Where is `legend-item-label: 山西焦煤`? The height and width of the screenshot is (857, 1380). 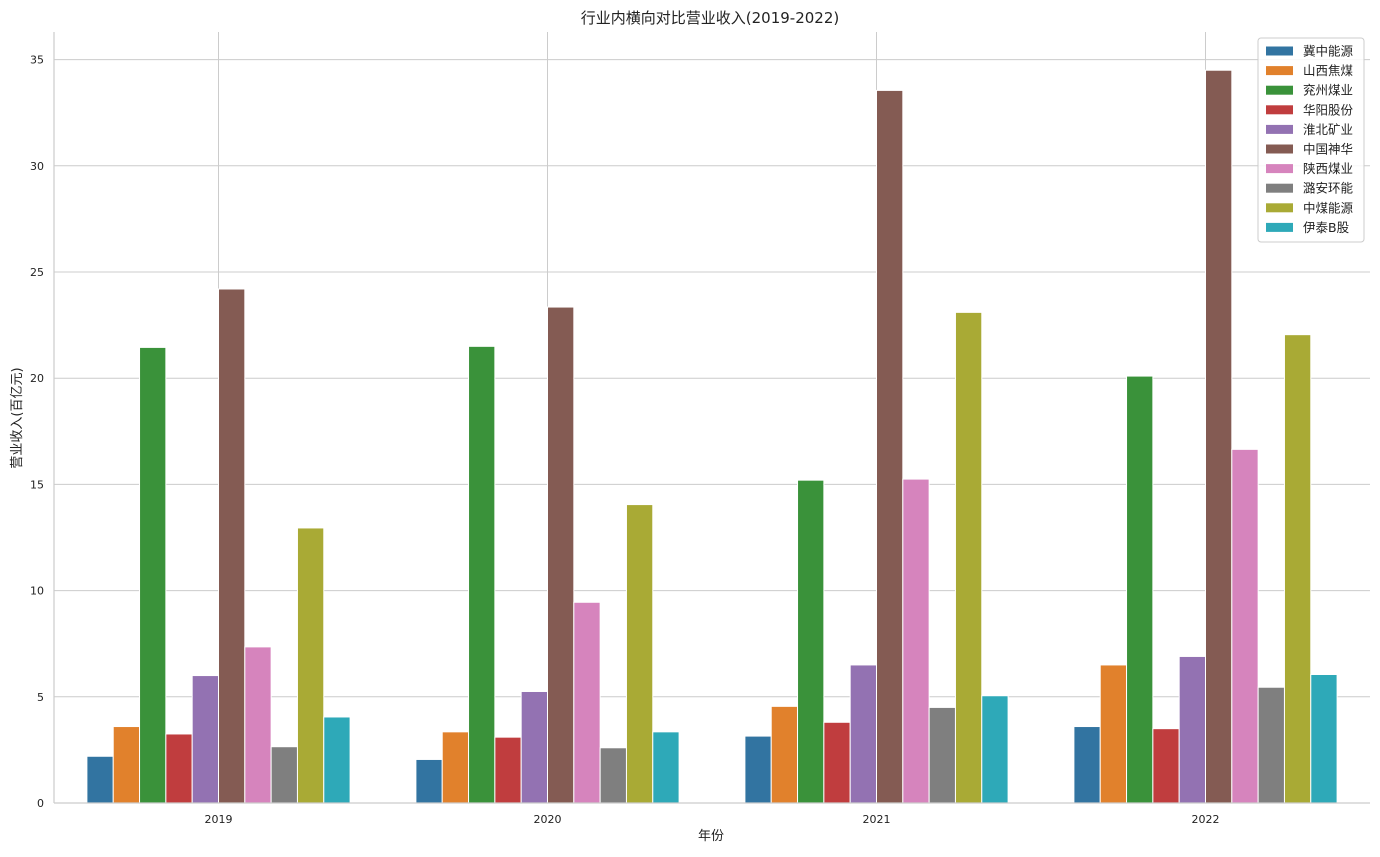 legend-item-label: 山西焦煤 is located at coordinates (1328, 70).